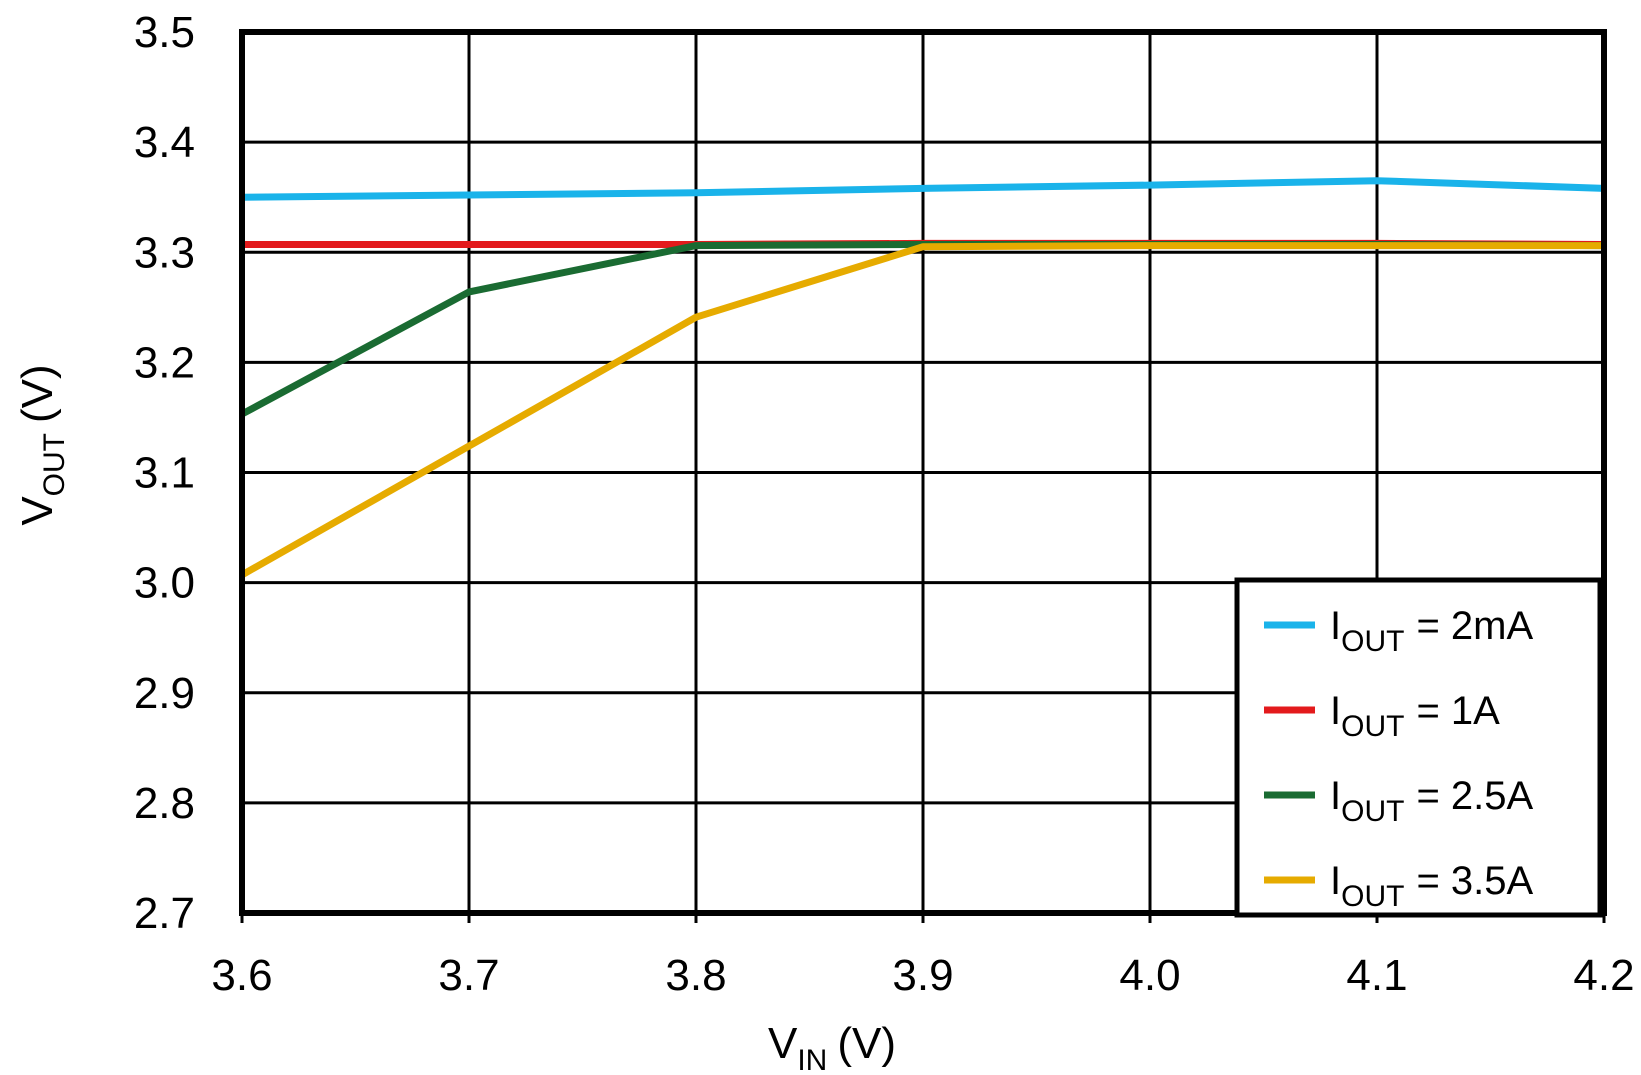 The height and width of the screenshot is (1075, 1641). Describe the element at coordinates (1149, 975) in the screenshot. I see `x-tick-label: 4.0` at that location.